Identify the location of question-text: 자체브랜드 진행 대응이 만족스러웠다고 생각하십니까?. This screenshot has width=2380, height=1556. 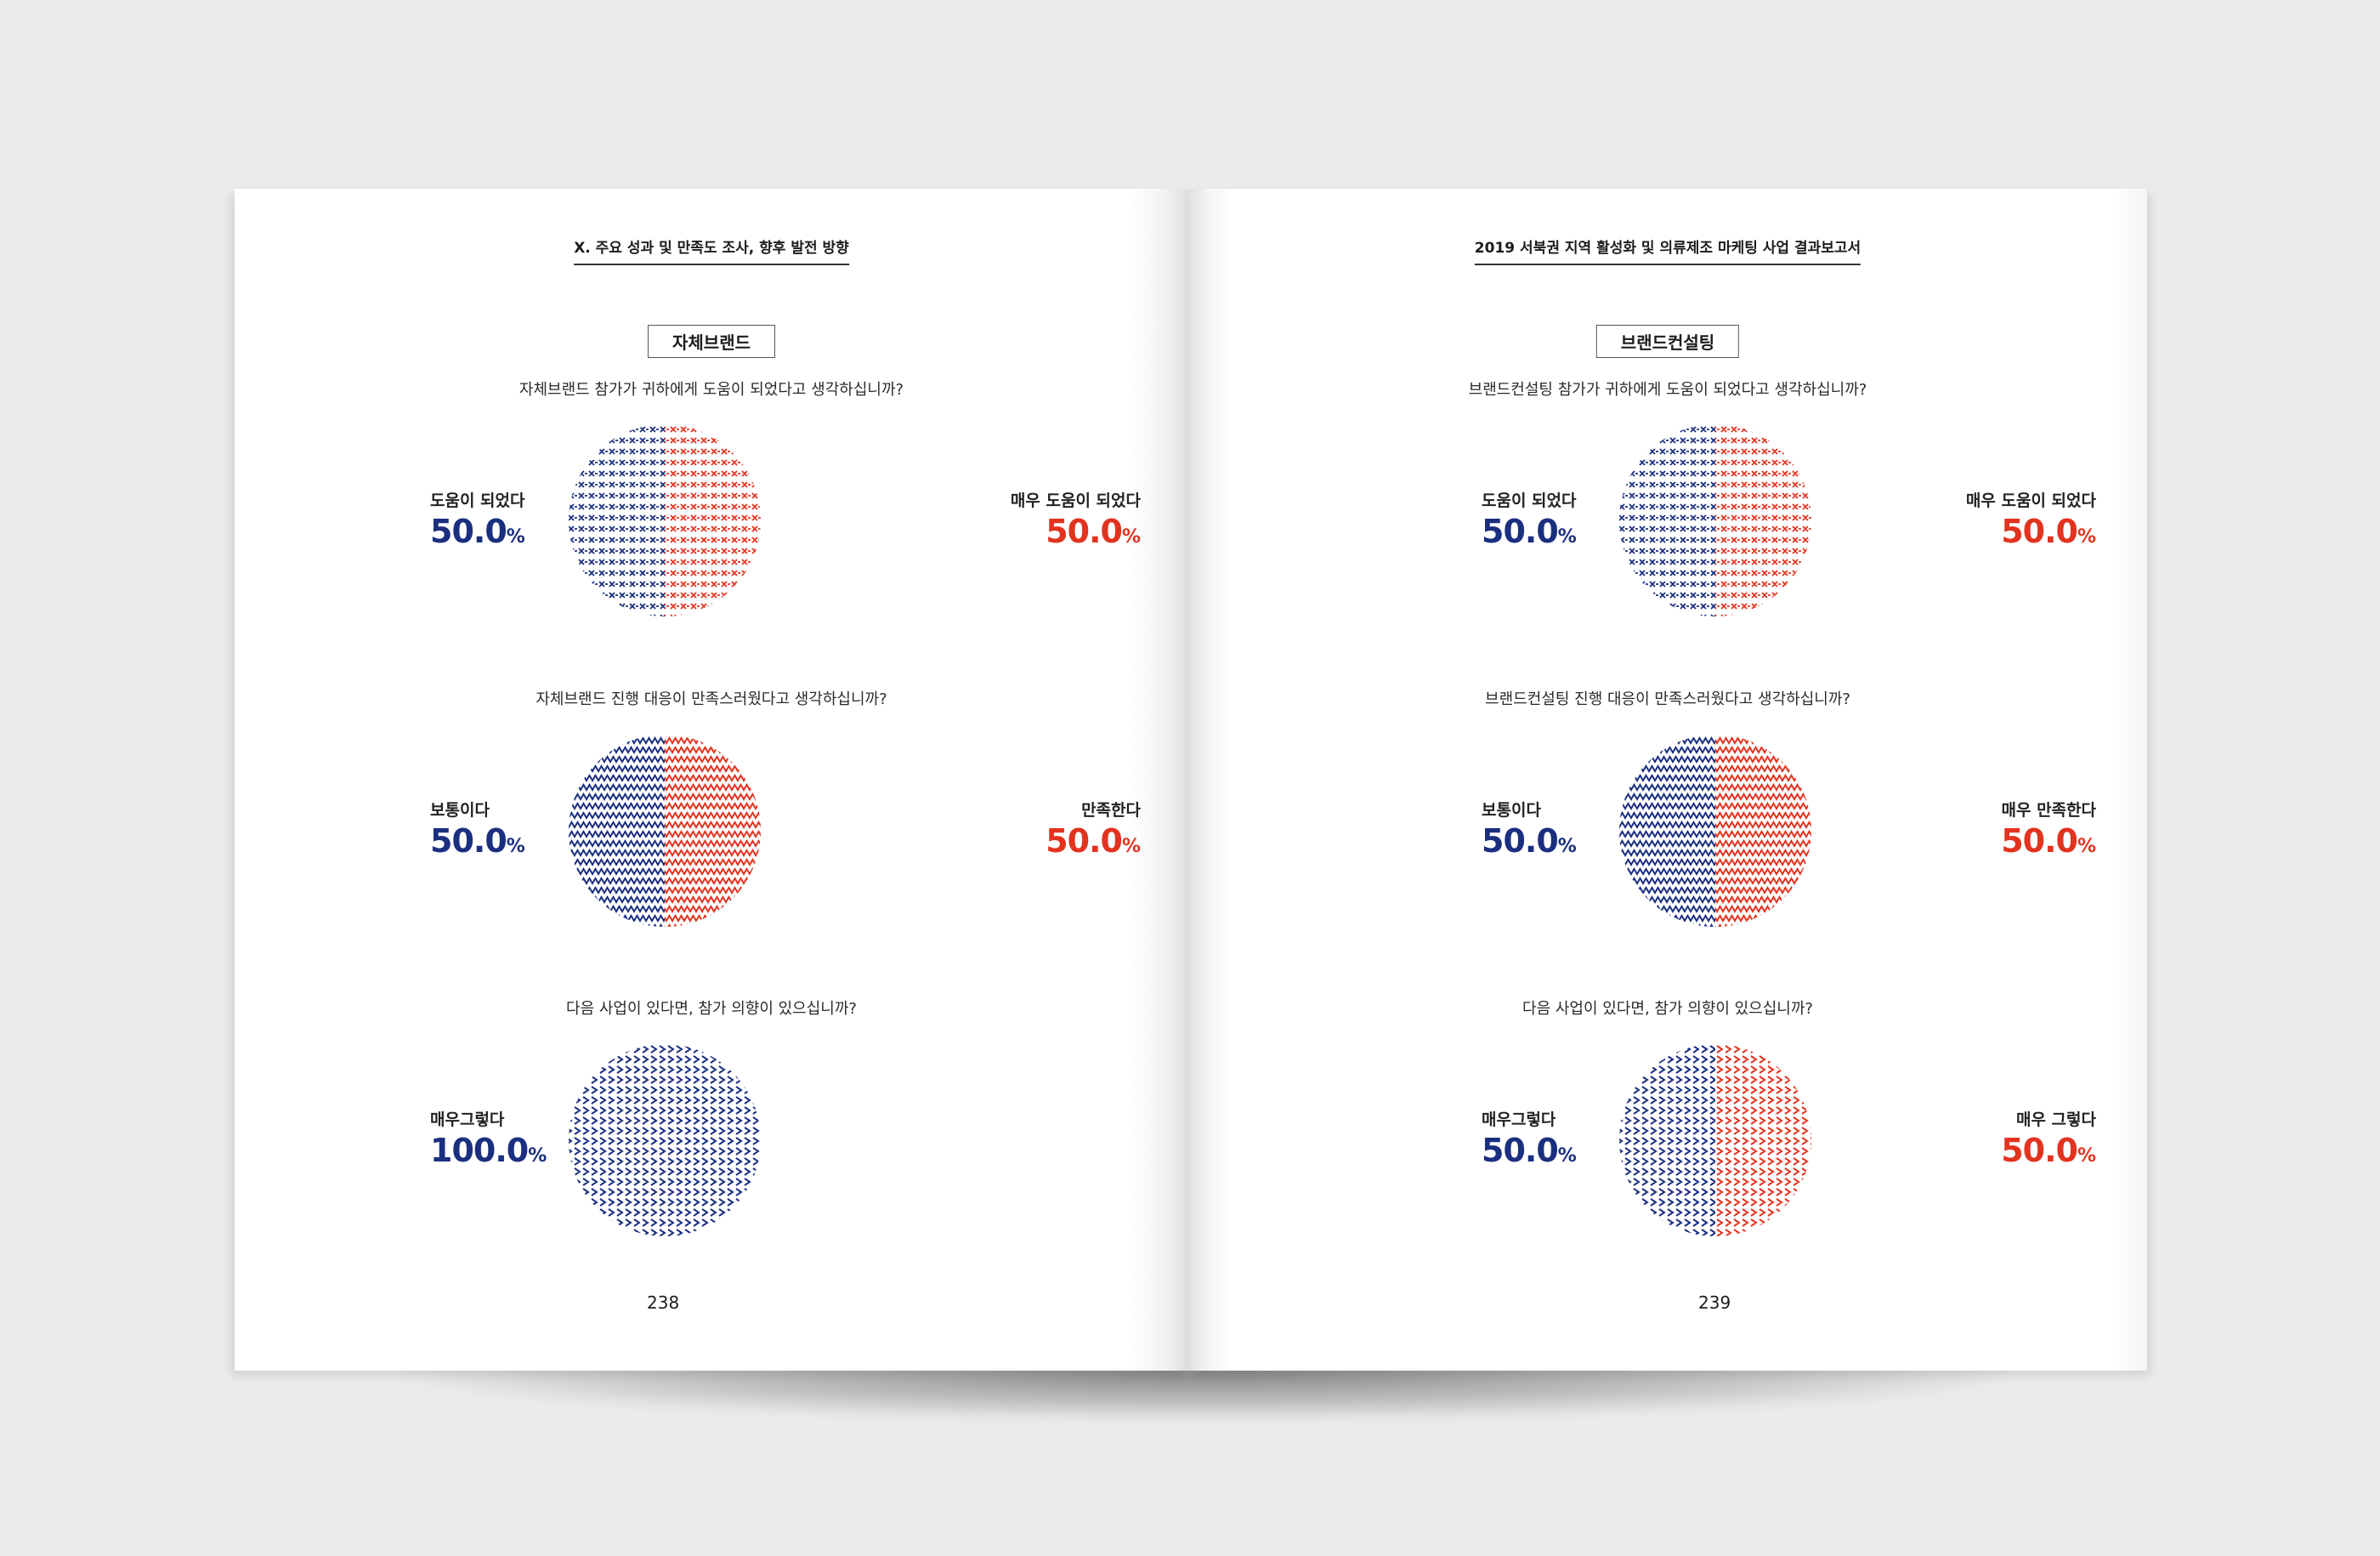
(711, 699).